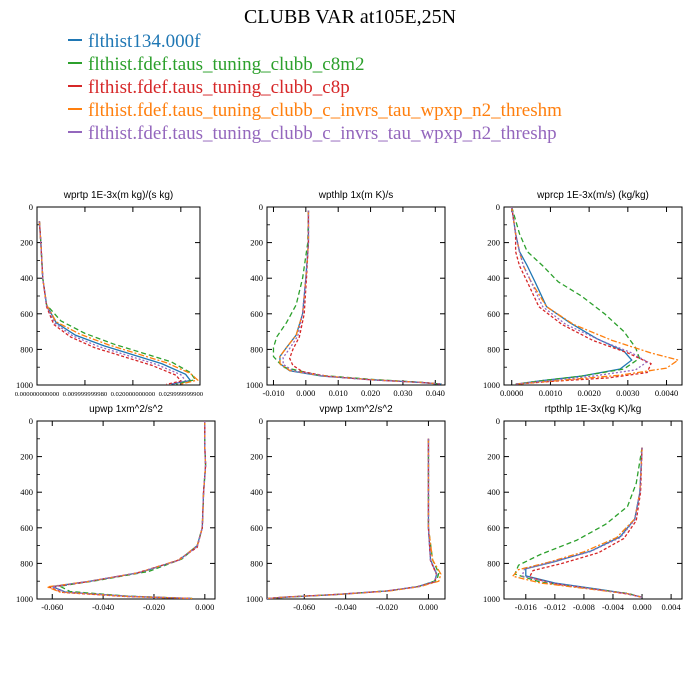 The height and width of the screenshot is (700, 700). Describe the element at coordinates (592, 195) in the screenshot. I see `panel-title: wprcp 1E-3x(m/s) (kg/kg)` at that location.